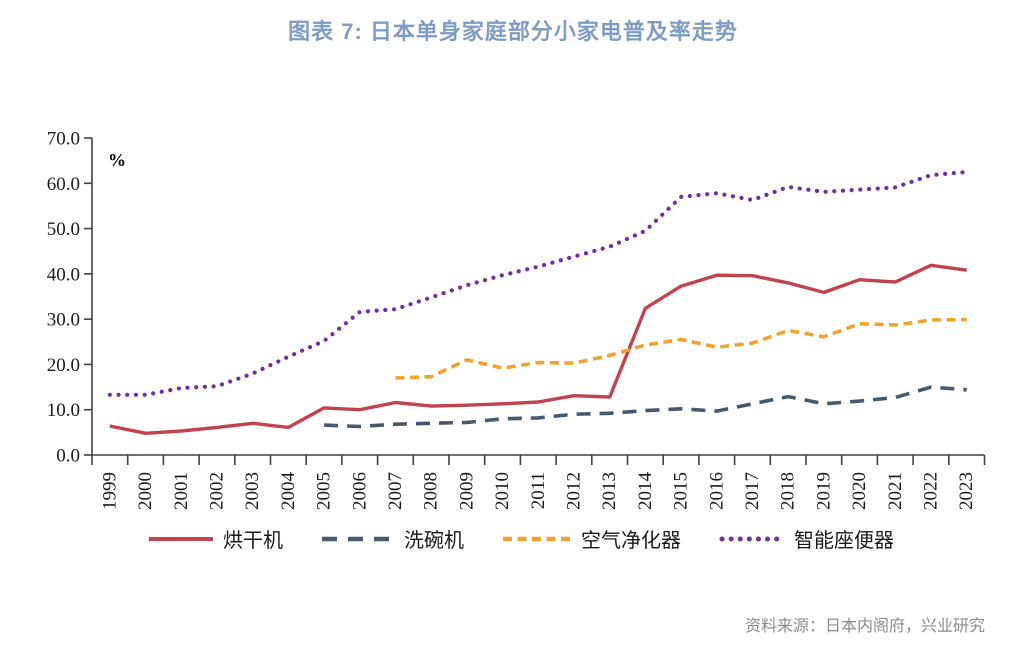 This screenshot has height=646, width=1026. I want to click on x-axis-year-label: 2018, so click(788, 491).